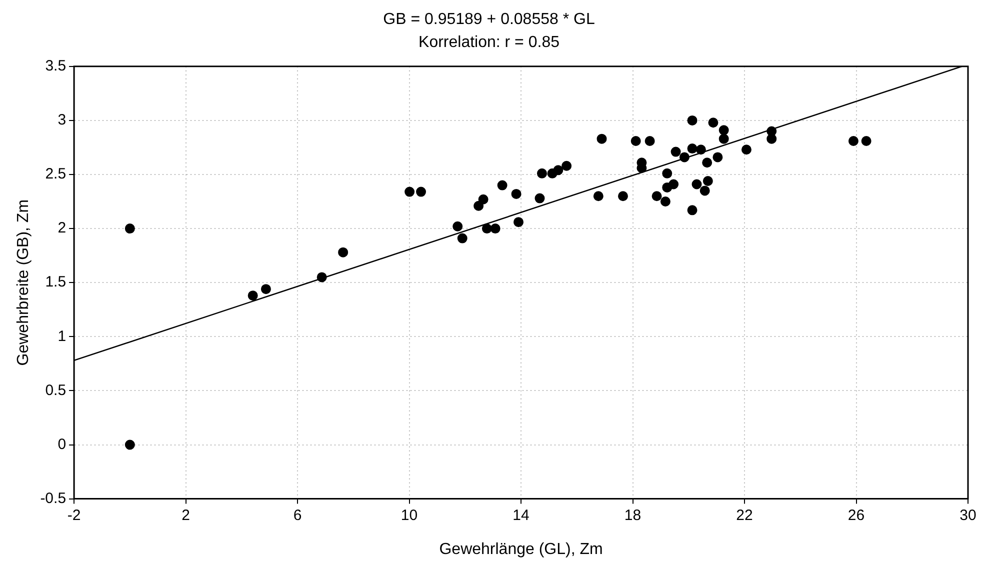  What do you see at coordinates (409, 515) in the screenshot?
I see `x-tick-label: 10` at bounding box center [409, 515].